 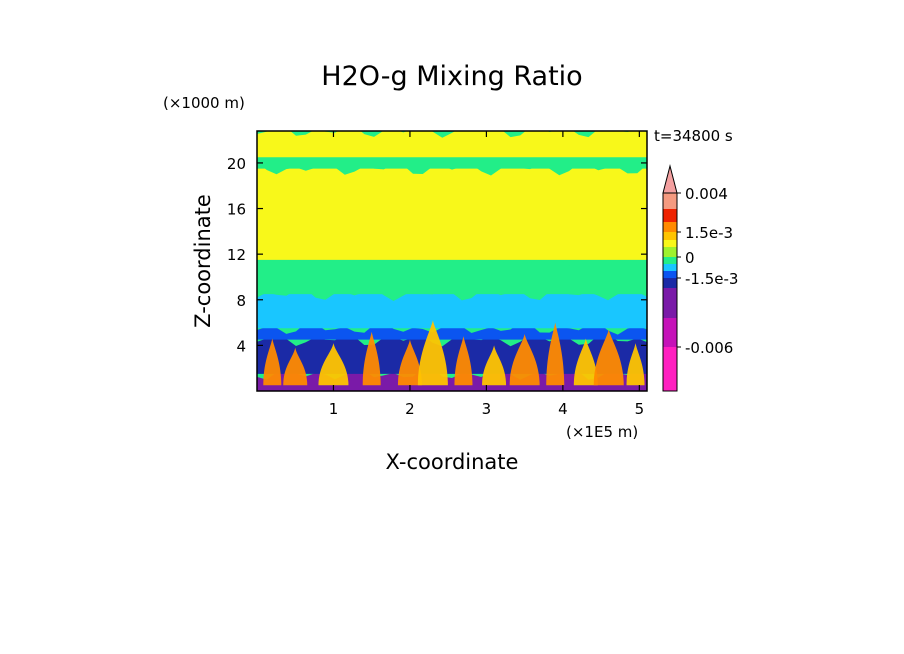 I want to click on colorbar-label: -1.5e-3, so click(x=711, y=279).